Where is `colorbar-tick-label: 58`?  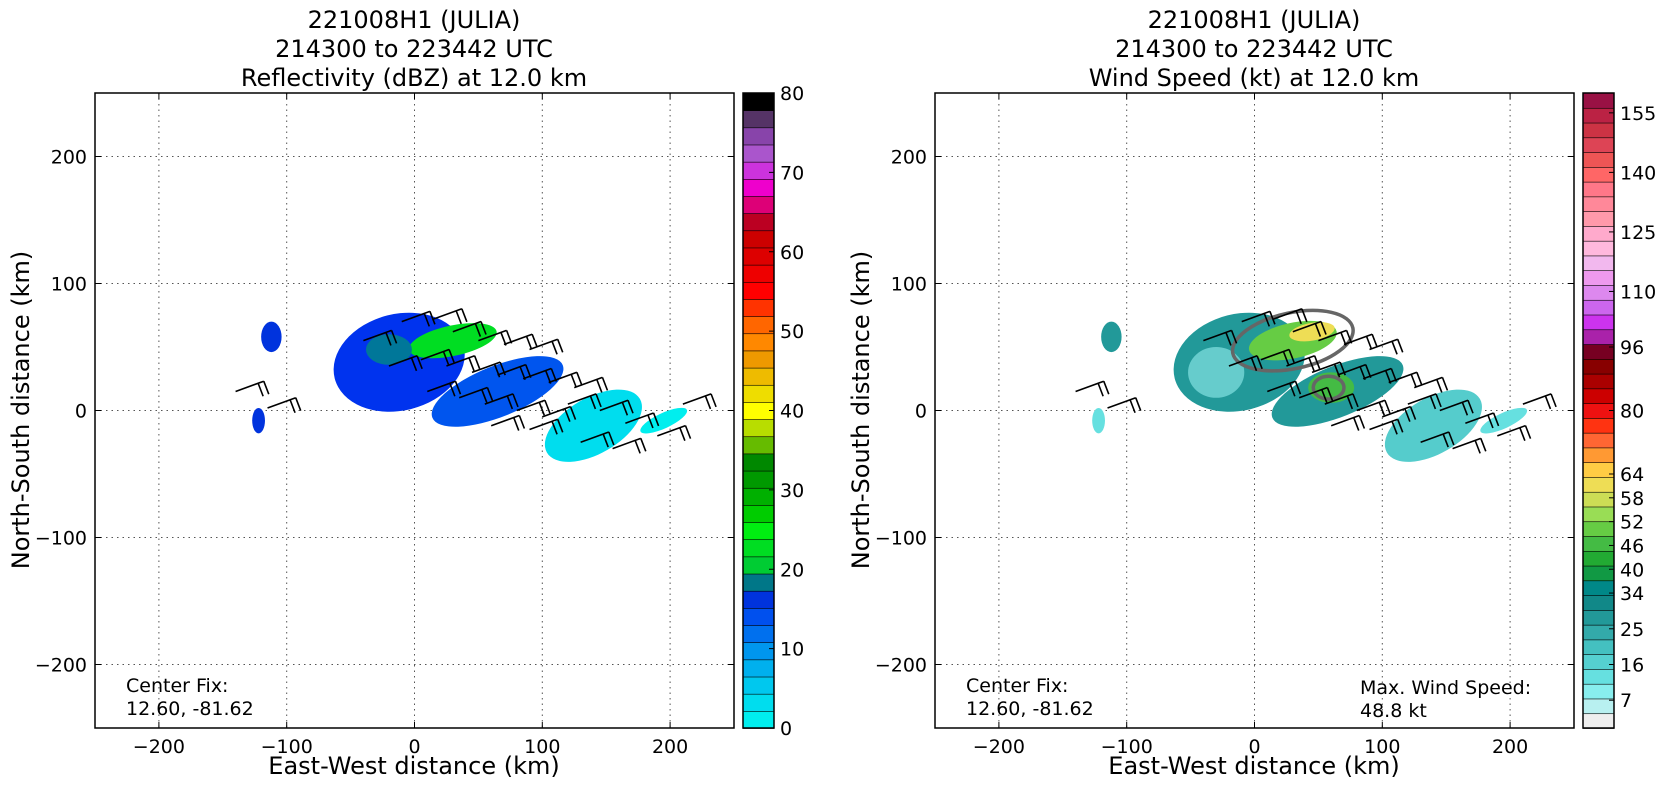
colorbar-tick-label: 58 is located at coordinates (1632, 499).